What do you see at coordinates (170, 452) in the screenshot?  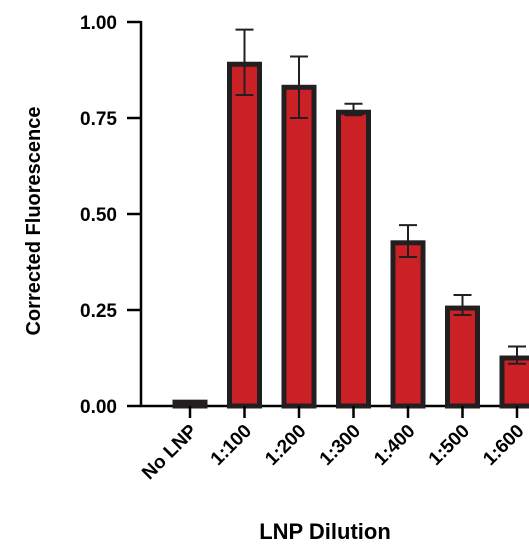 I see `x-tick-label: No LNP` at bounding box center [170, 452].